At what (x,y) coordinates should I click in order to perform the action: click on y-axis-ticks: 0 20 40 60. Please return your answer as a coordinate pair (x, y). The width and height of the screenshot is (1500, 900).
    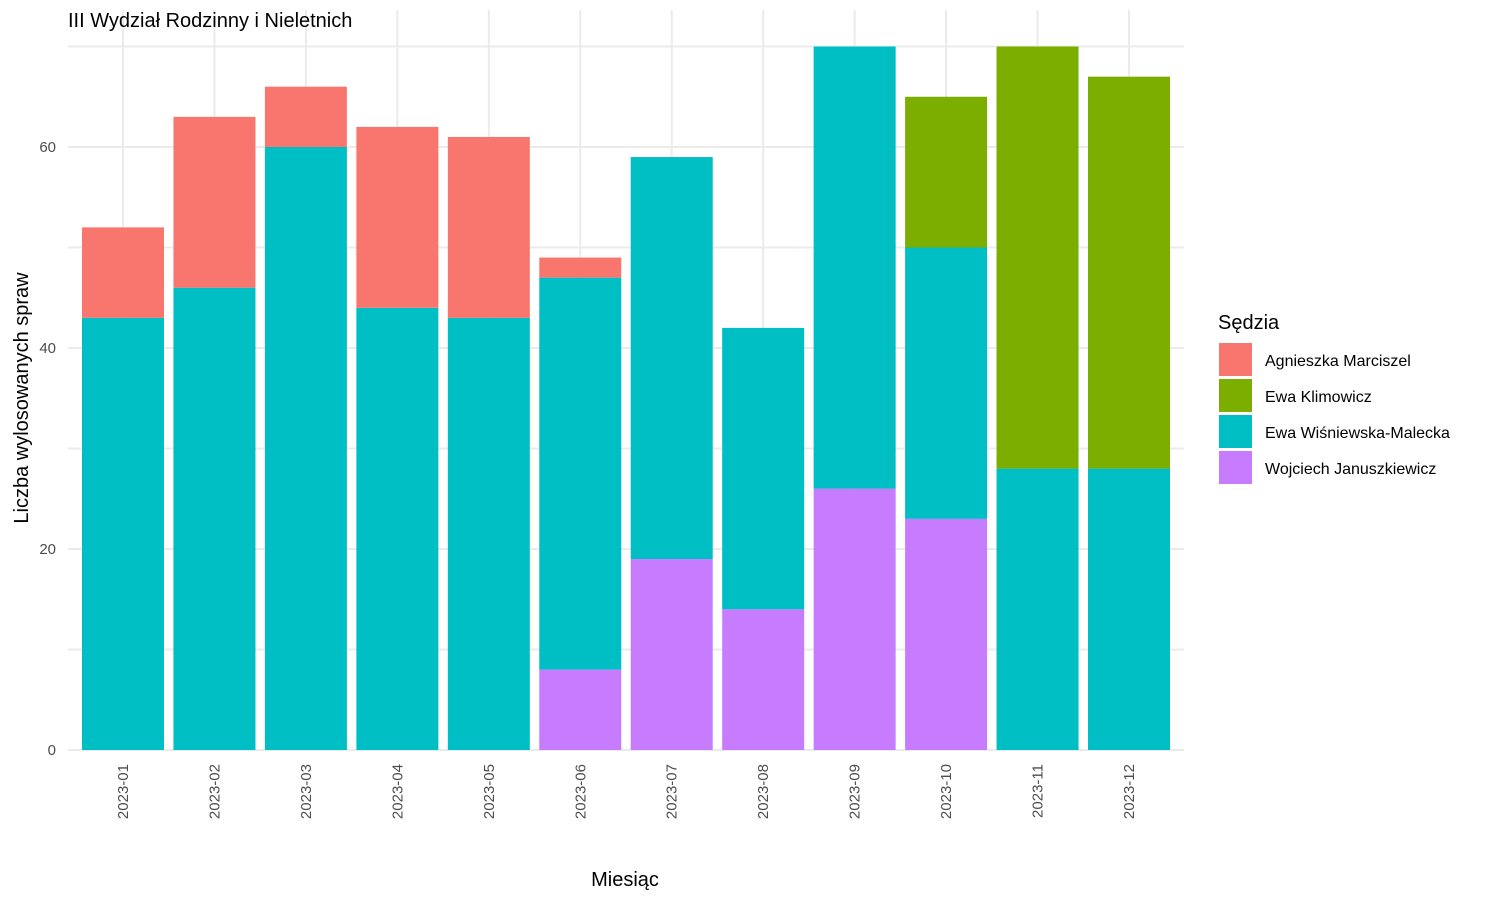
    Looking at the image, I should click on (47, 449).